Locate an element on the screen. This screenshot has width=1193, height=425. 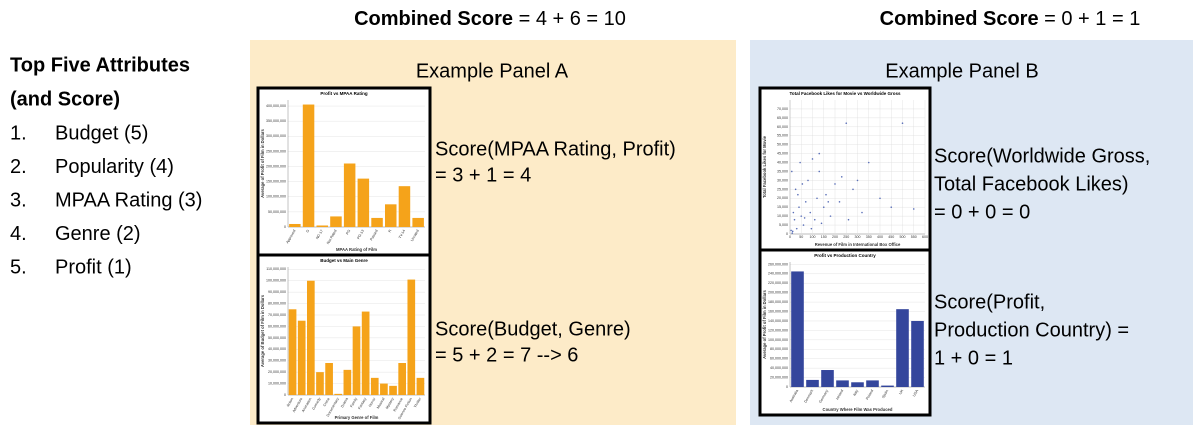
x-tick-label: Denmark is located at coordinates (808, 396).